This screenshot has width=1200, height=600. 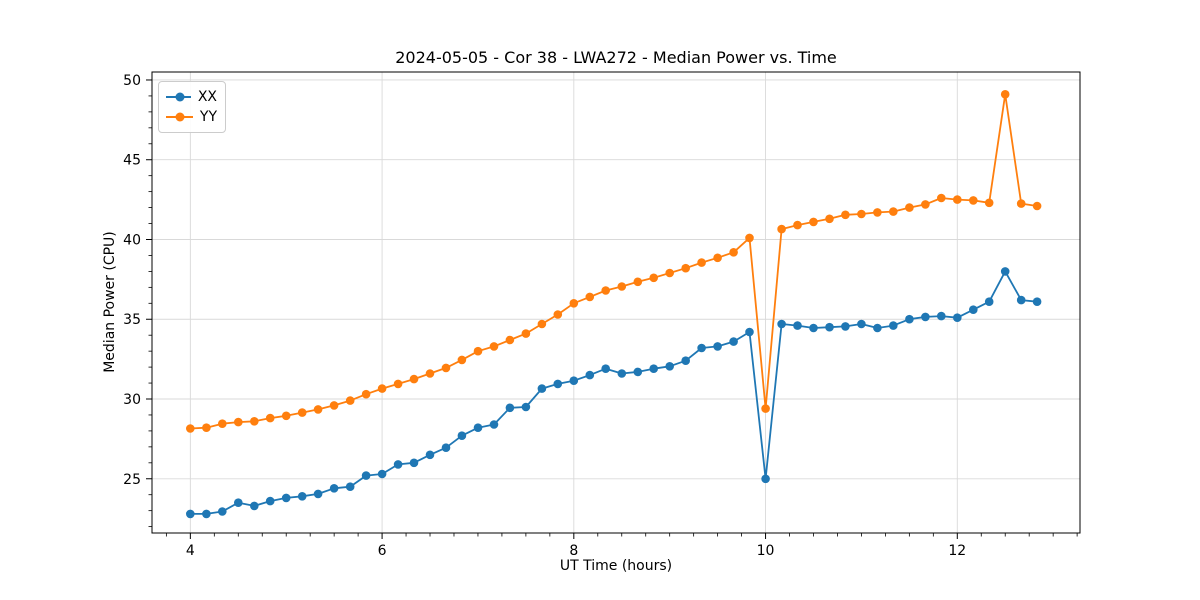 What do you see at coordinates (957, 551) in the screenshot?
I see `x-tick-label: 12` at bounding box center [957, 551].